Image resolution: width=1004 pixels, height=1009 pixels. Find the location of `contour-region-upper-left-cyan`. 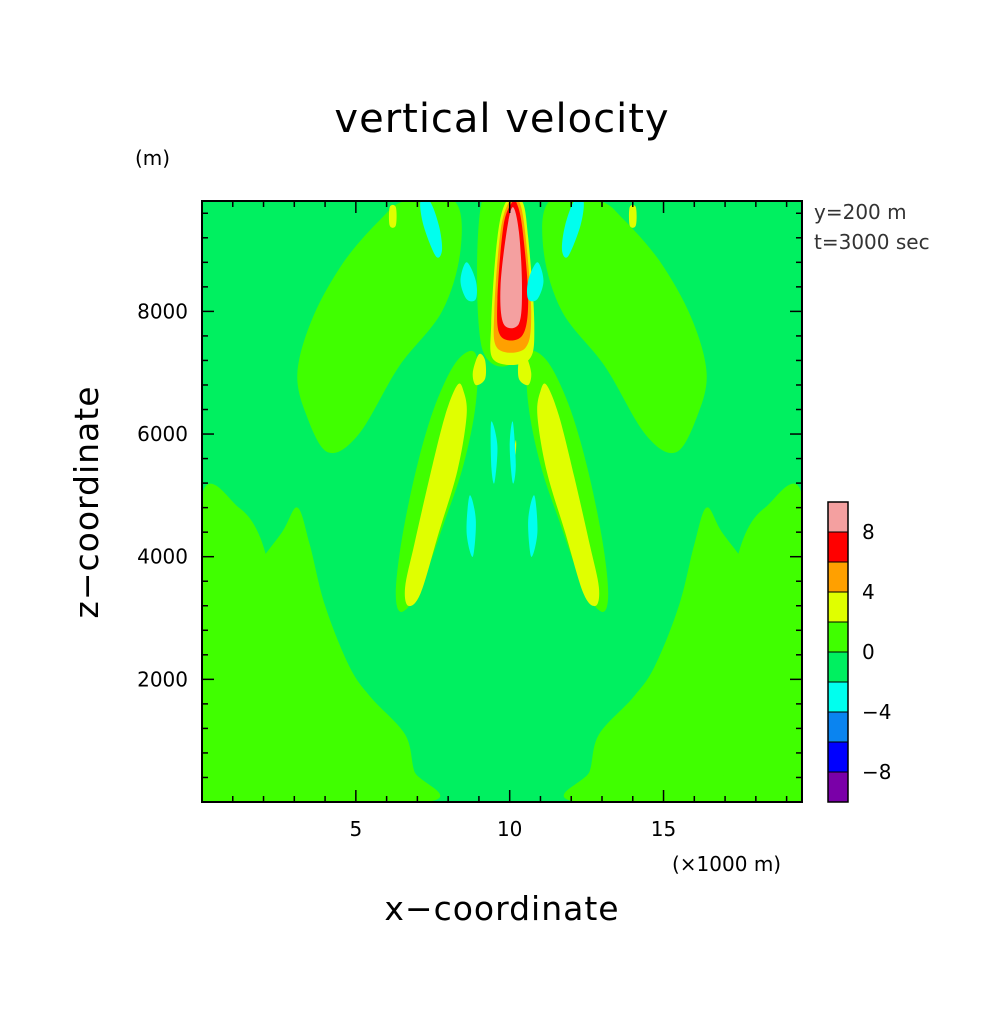

contour-region-upper-left-cyan is located at coordinates (431, 229).